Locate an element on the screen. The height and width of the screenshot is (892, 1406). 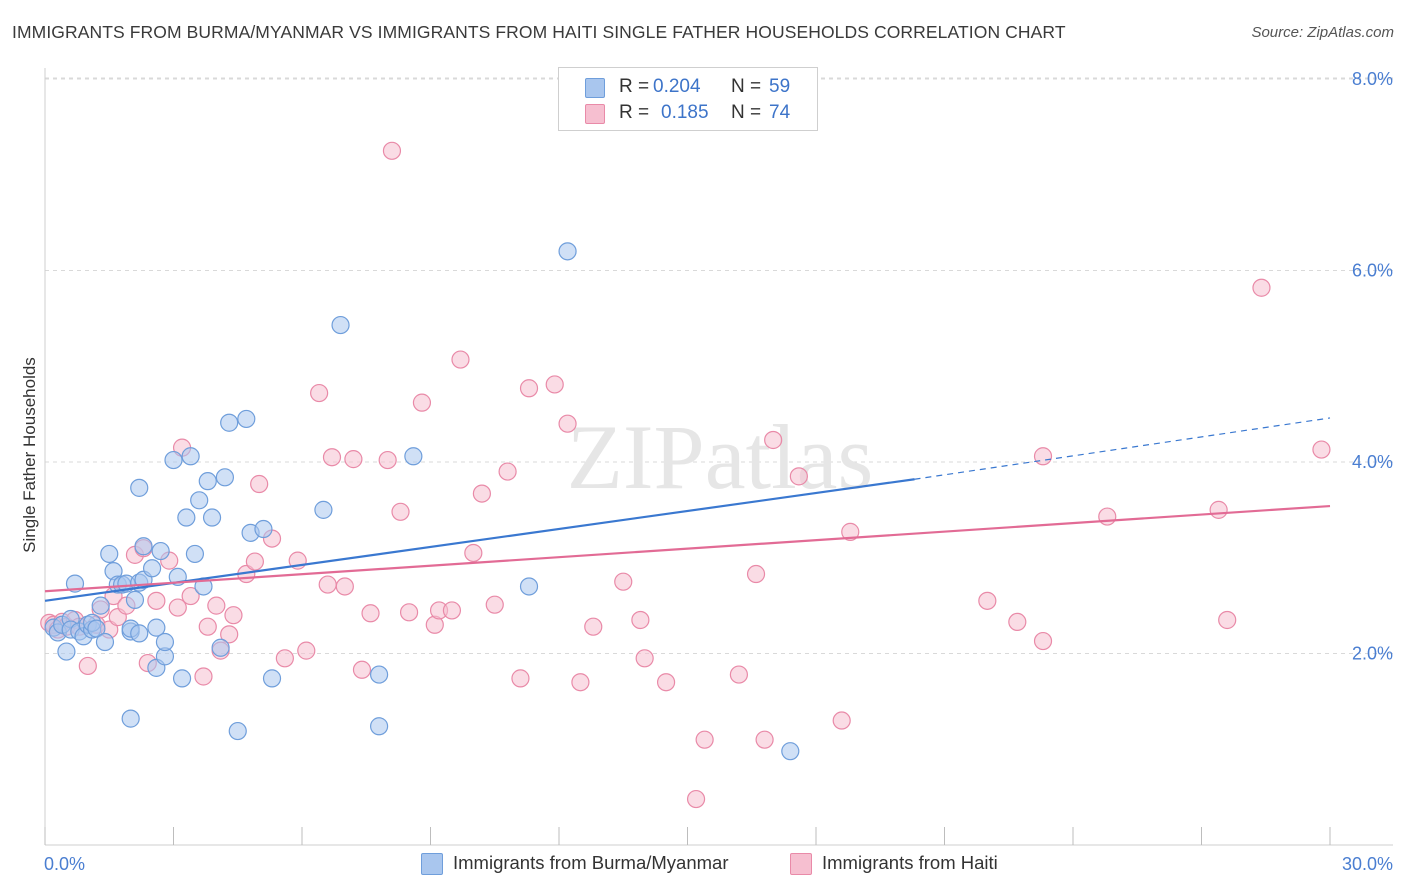
bottom-legend-label-haiti: Immigrants from Haiti is located at coordinates (910, 862).